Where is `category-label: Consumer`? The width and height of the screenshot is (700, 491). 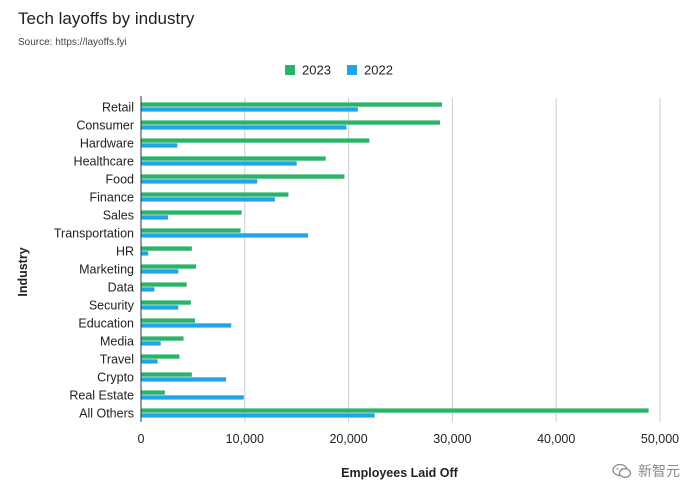
category-label: Consumer is located at coordinates (105, 126).